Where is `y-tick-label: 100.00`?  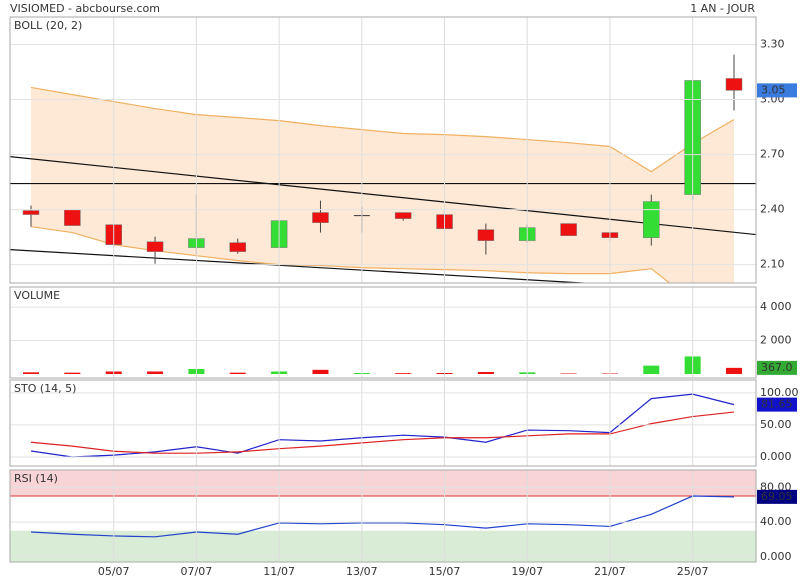
y-tick-label: 100.00 is located at coordinates (779, 392).